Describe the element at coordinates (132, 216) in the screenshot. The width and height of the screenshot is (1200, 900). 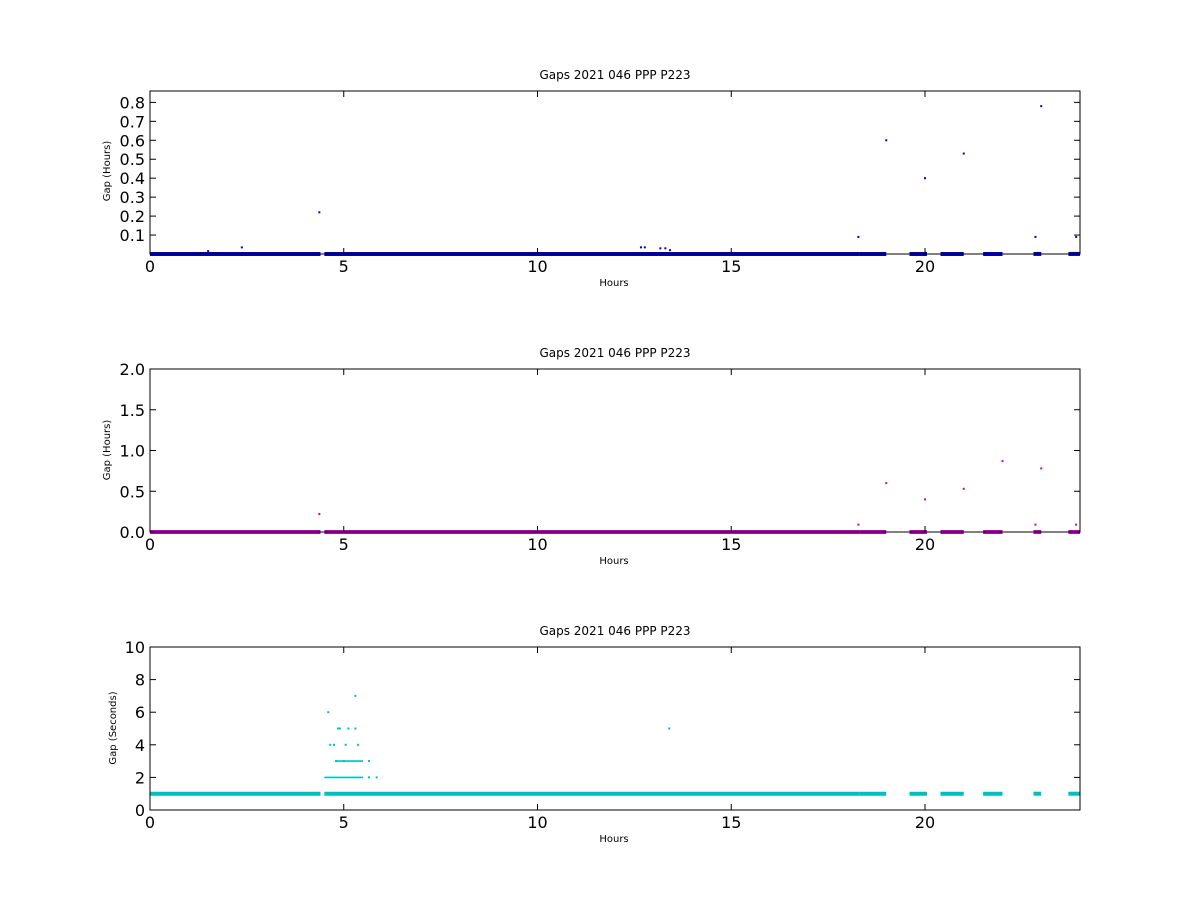
I see `y-tick-label: 0.2` at that location.